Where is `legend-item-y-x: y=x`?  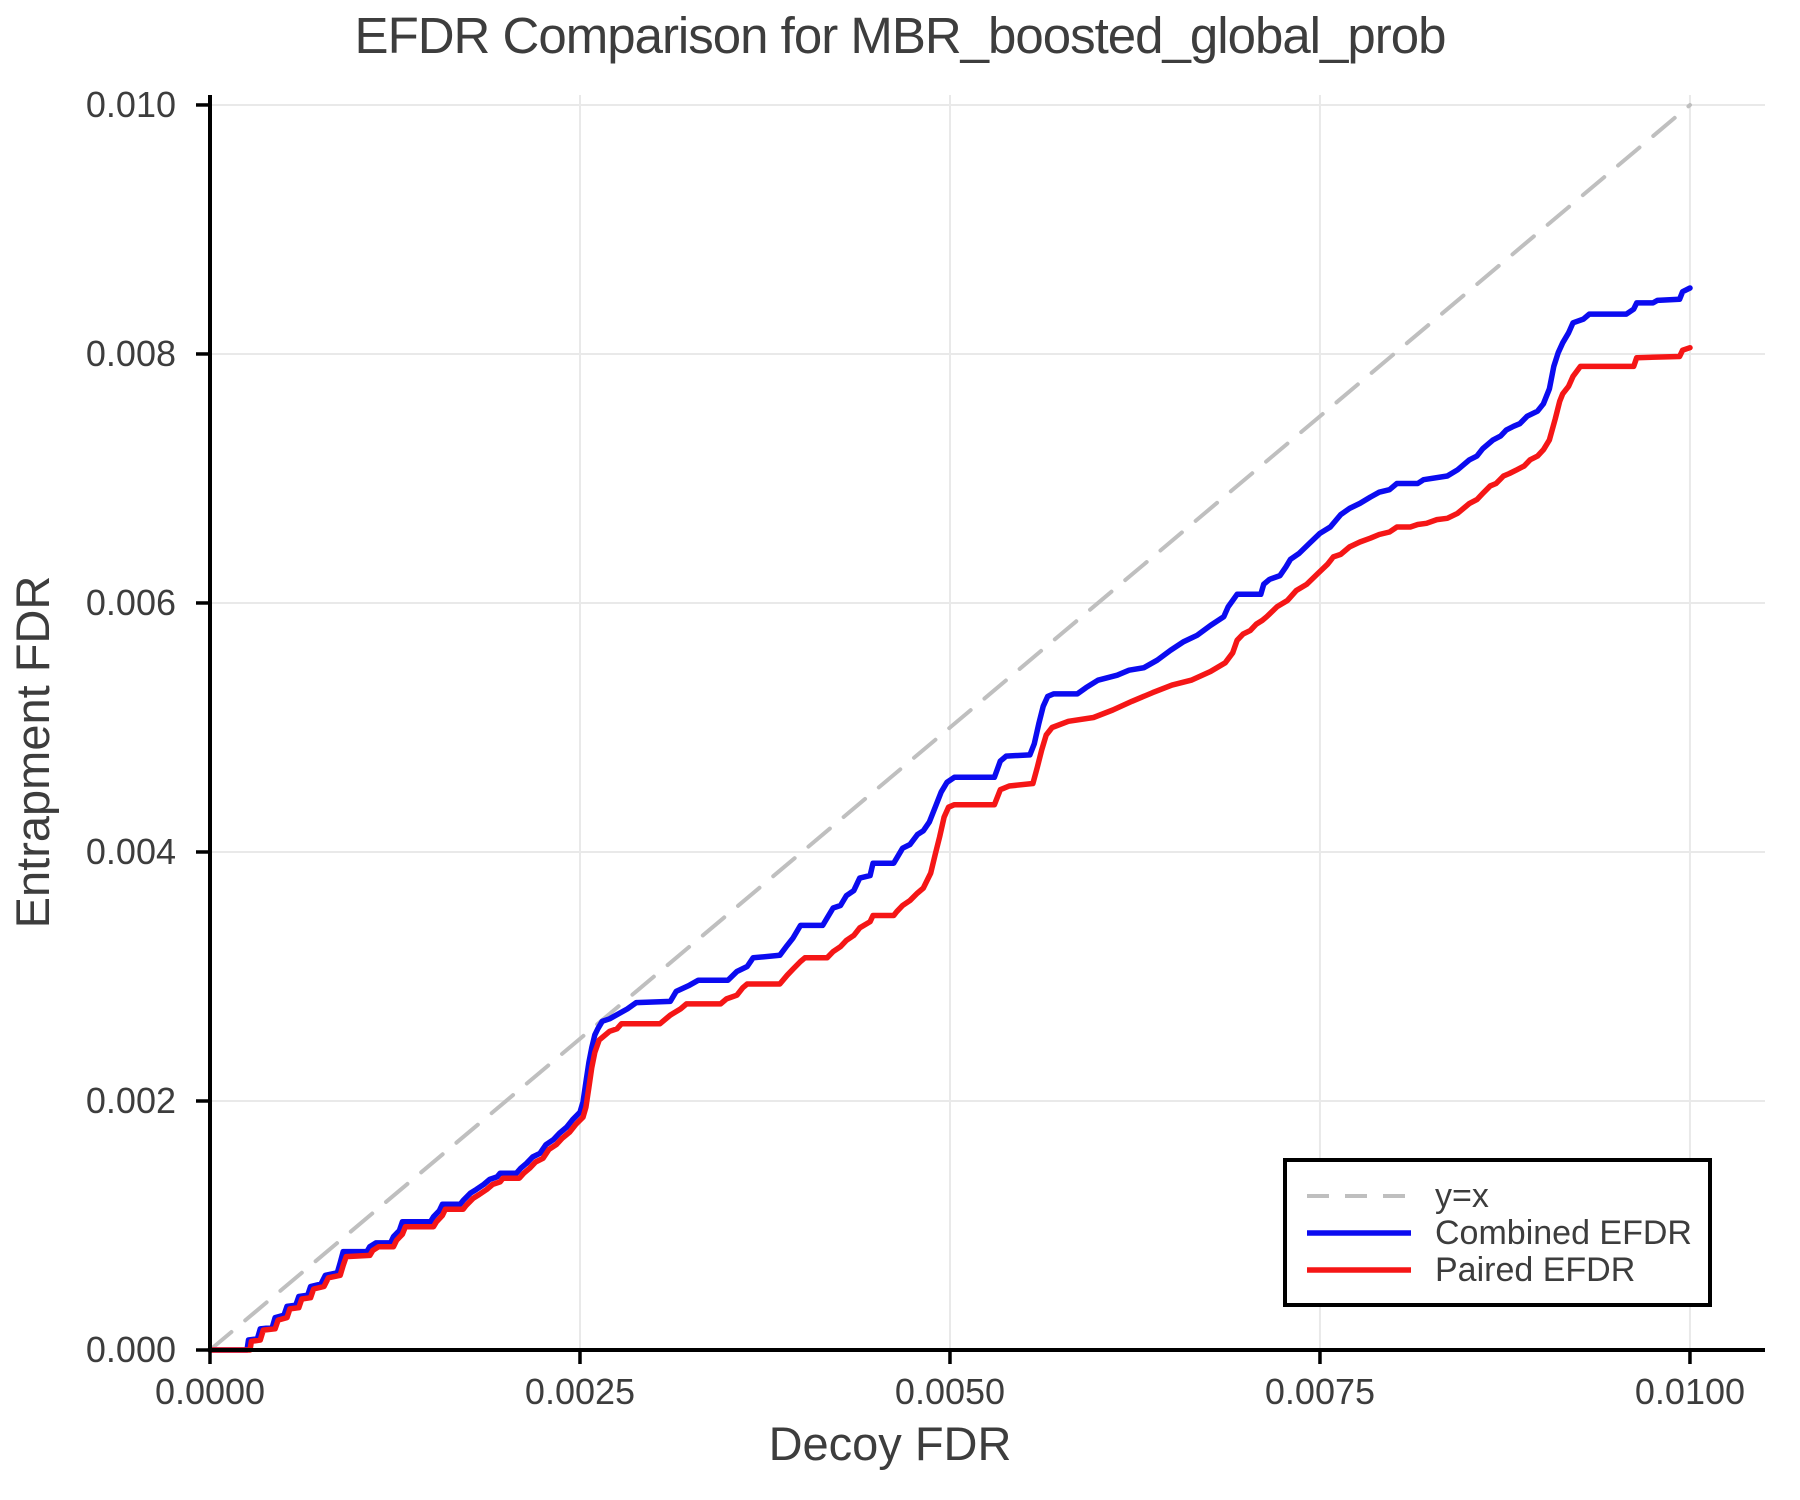 legend-item-y-x: y=x is located at coordinates (1506, 1195).